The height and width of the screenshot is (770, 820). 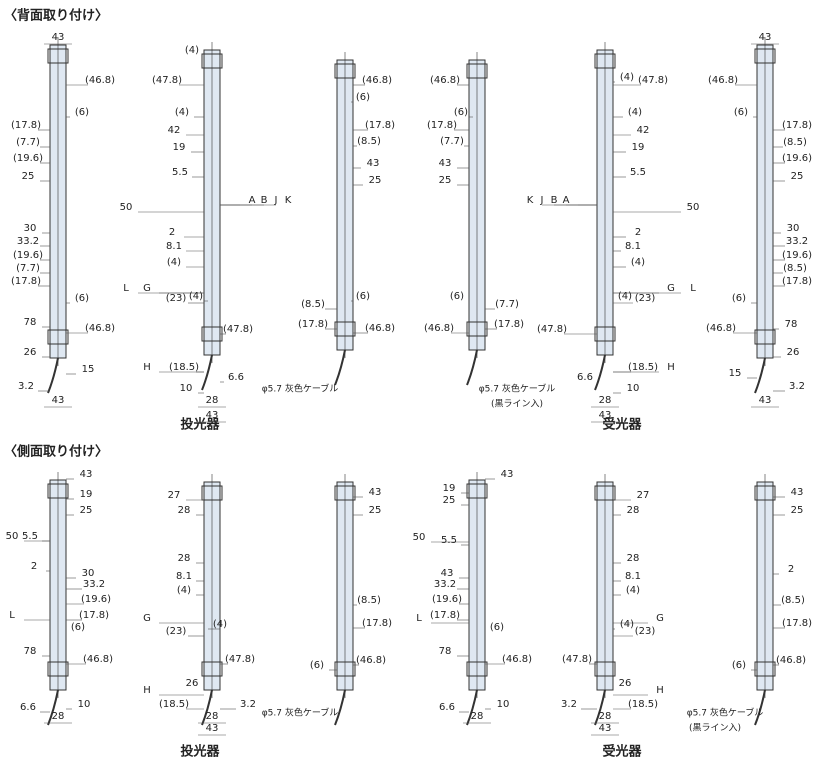 What do you see at coordinates (147, 288) in the screenshot?
I see `dimension-label: G` at bounding box center [147, 288].